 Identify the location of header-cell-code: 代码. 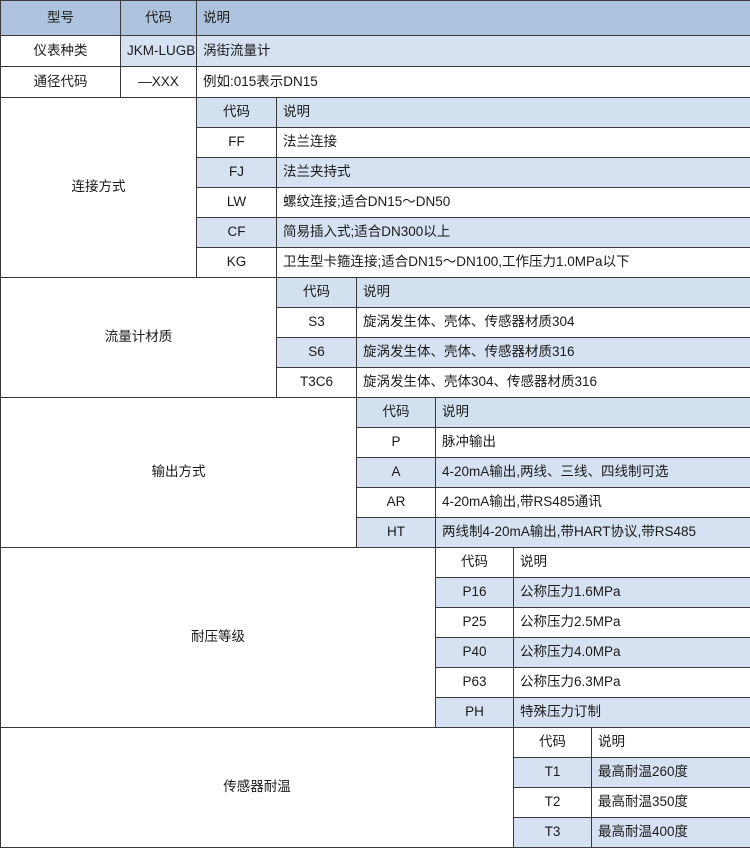
(158, 18).